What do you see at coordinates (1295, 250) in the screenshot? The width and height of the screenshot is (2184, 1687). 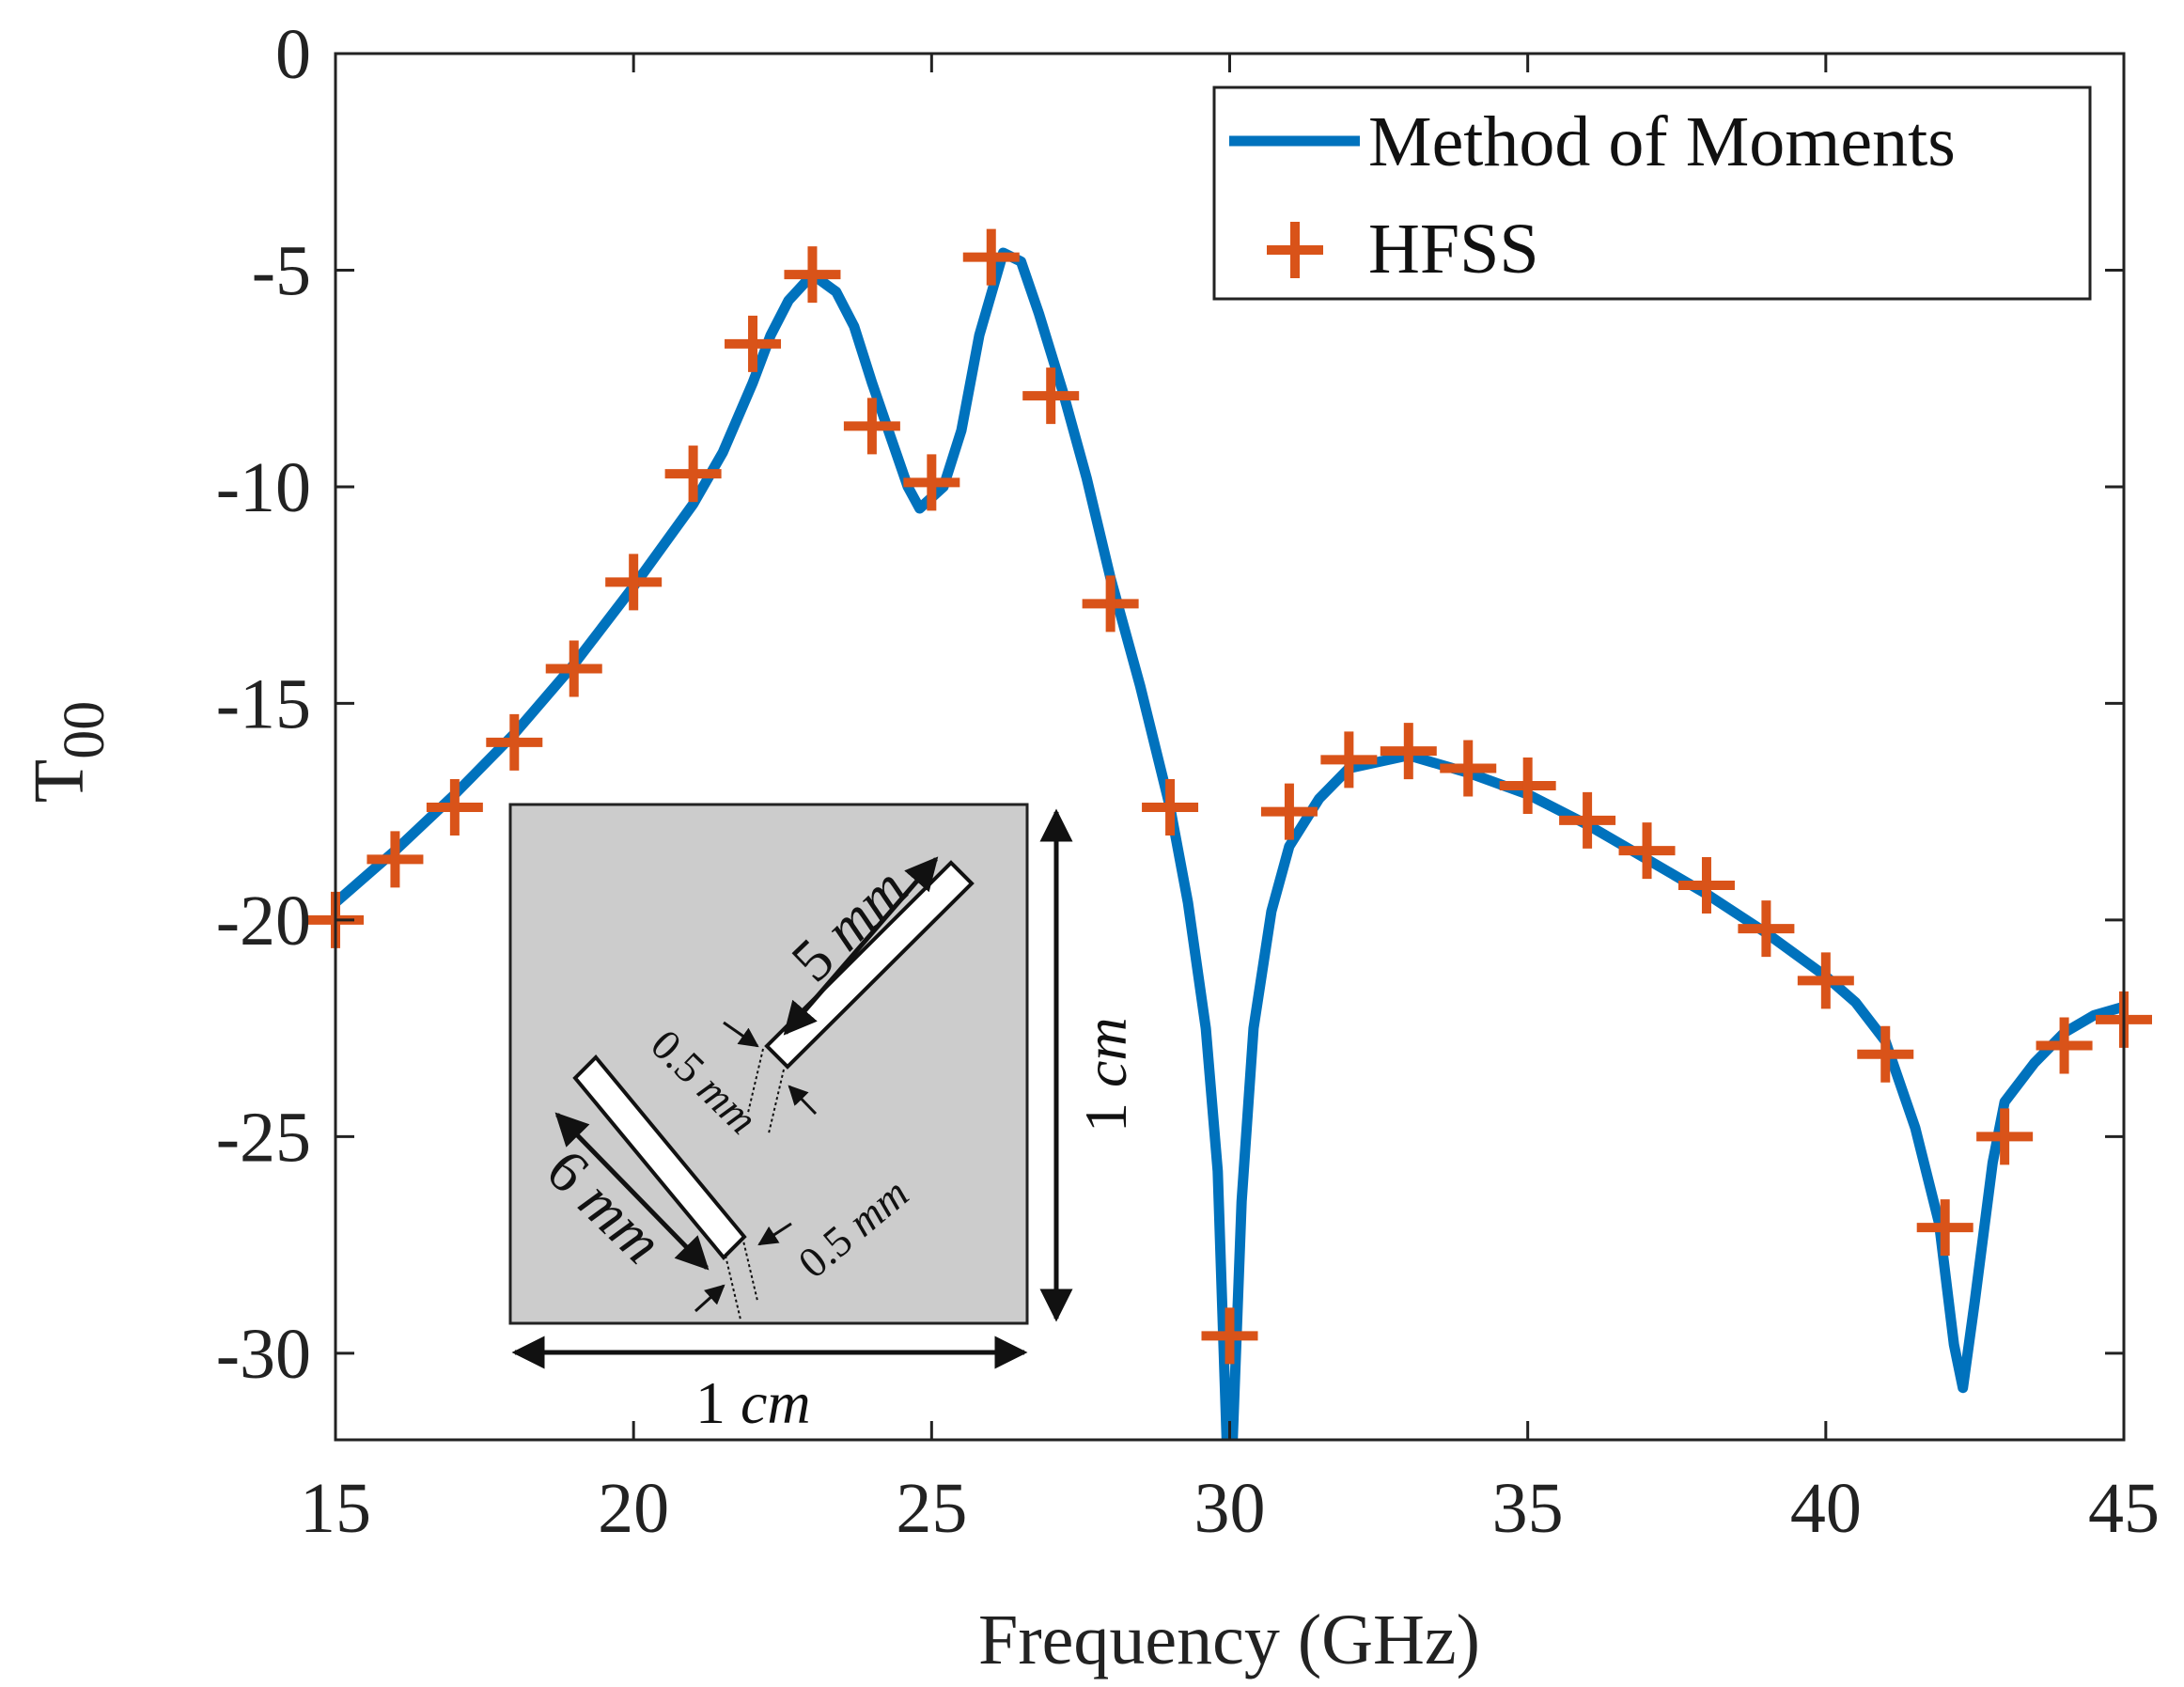 I see `legend-swatch-hfss` at bounding box center [1295, 250].